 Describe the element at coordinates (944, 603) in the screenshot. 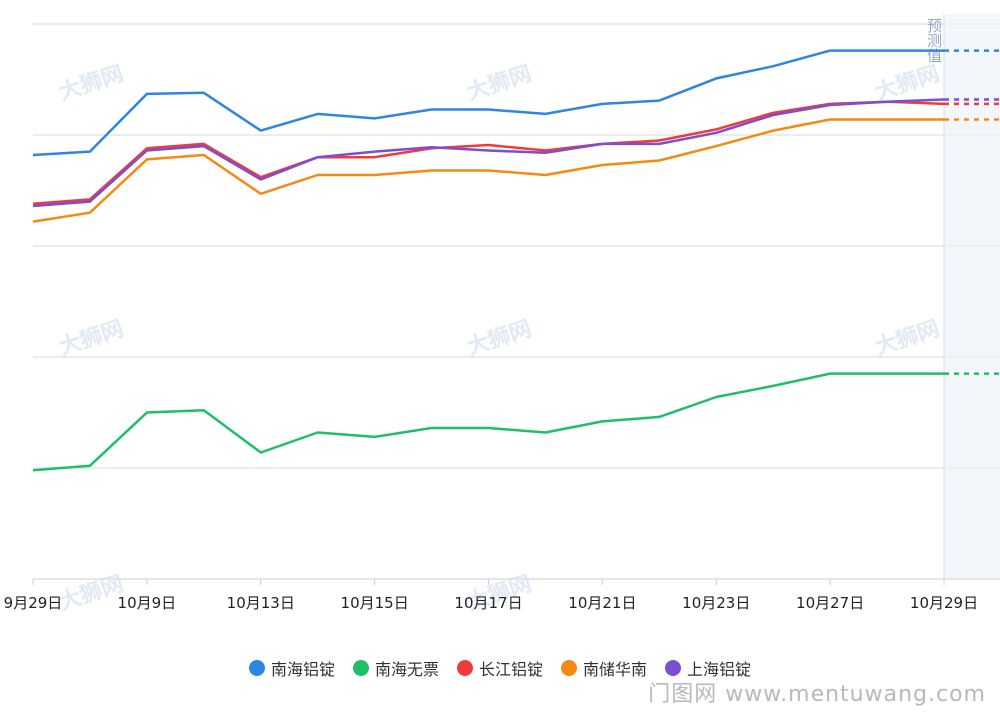

I see `x-tick-label: 10月29日` at that location.